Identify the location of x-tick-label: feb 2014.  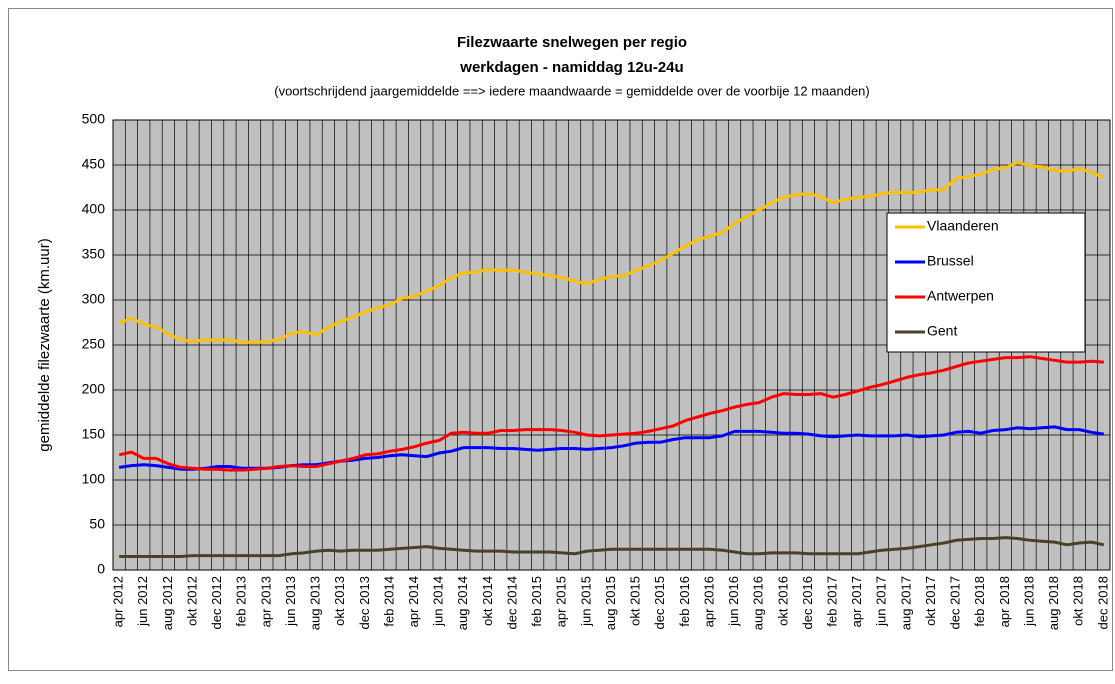
(388, 601).